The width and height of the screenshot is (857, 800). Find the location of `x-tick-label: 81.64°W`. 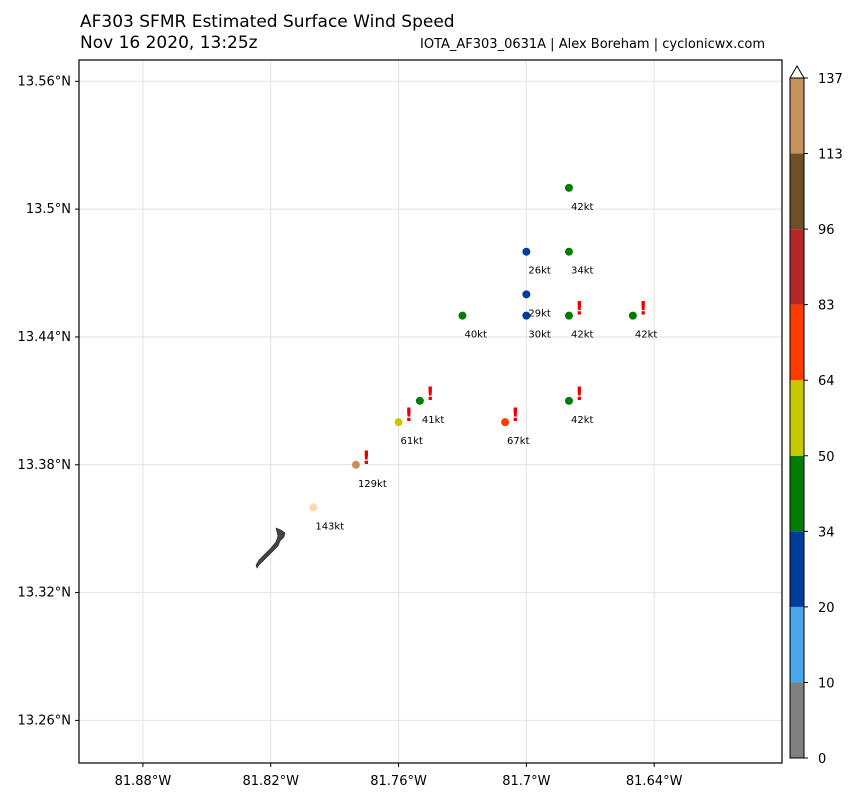

x-tick-label: 81.64°W is located at coordinates (654, 781).